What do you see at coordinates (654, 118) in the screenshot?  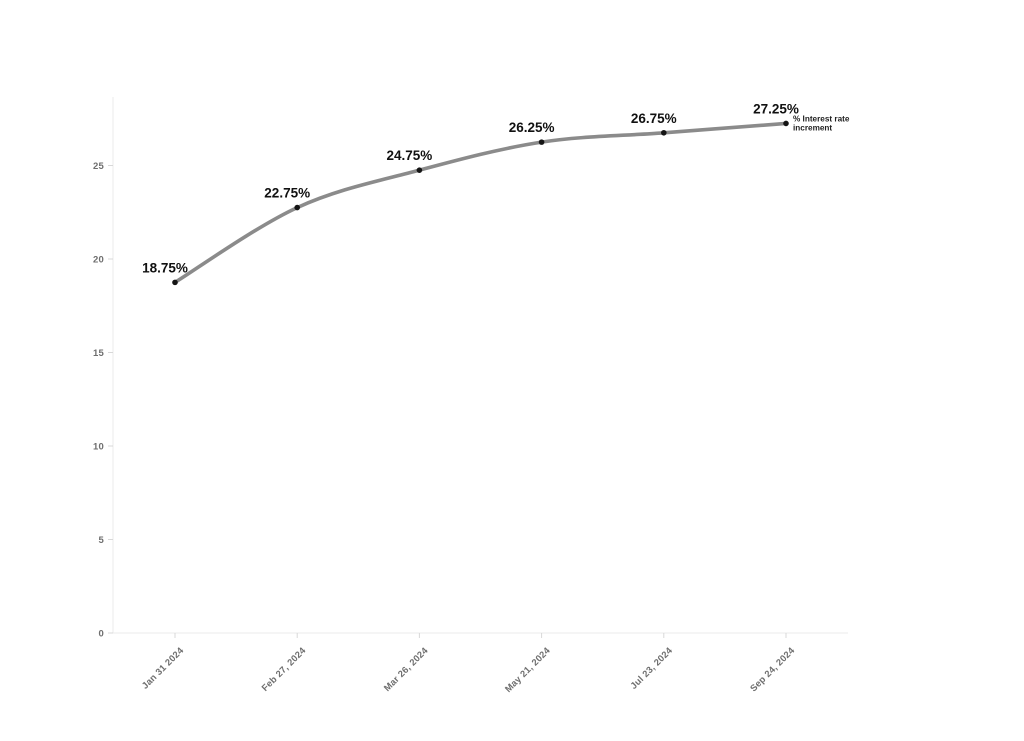 I see `data-point-label: 26.75%` at bounding box center [654, 118].